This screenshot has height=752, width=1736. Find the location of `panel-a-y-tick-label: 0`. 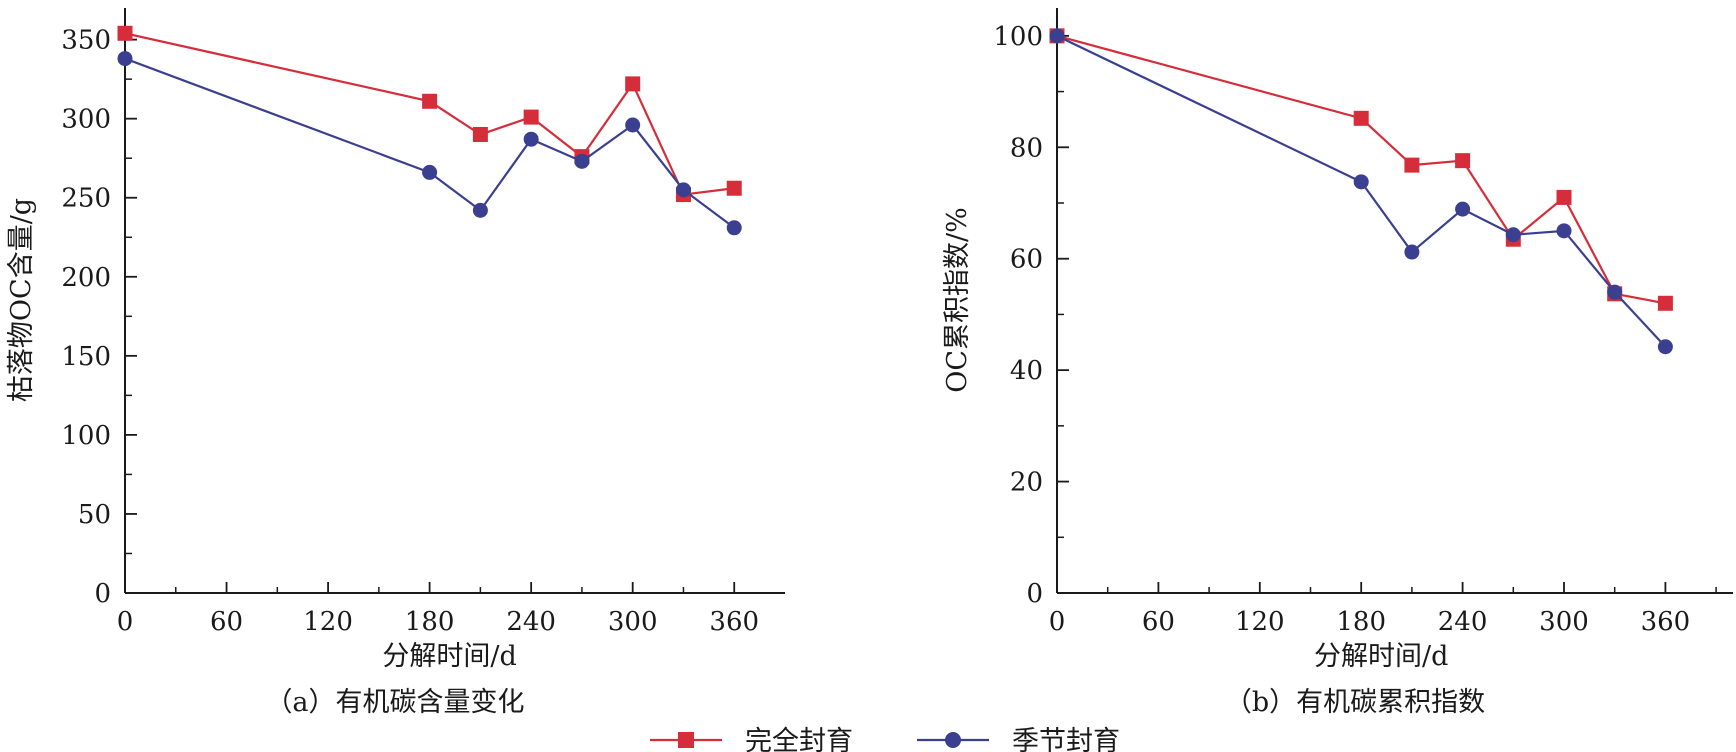

panel-a-y-tick-label: 0 is located at coordinates (102, 594).